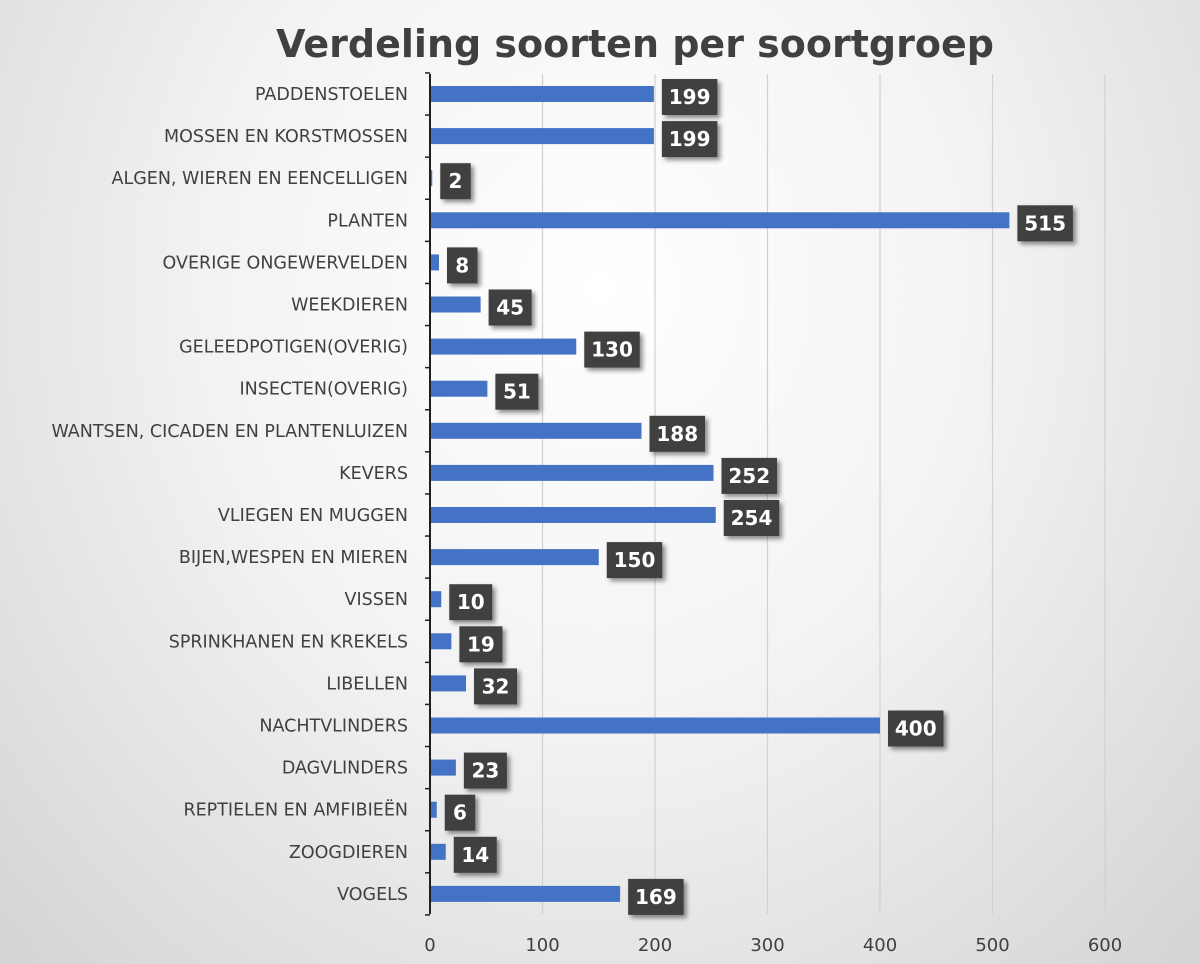 This screenshot has height=964, width=1200. I want to click on data-label-text: 51, so click(517, 392).